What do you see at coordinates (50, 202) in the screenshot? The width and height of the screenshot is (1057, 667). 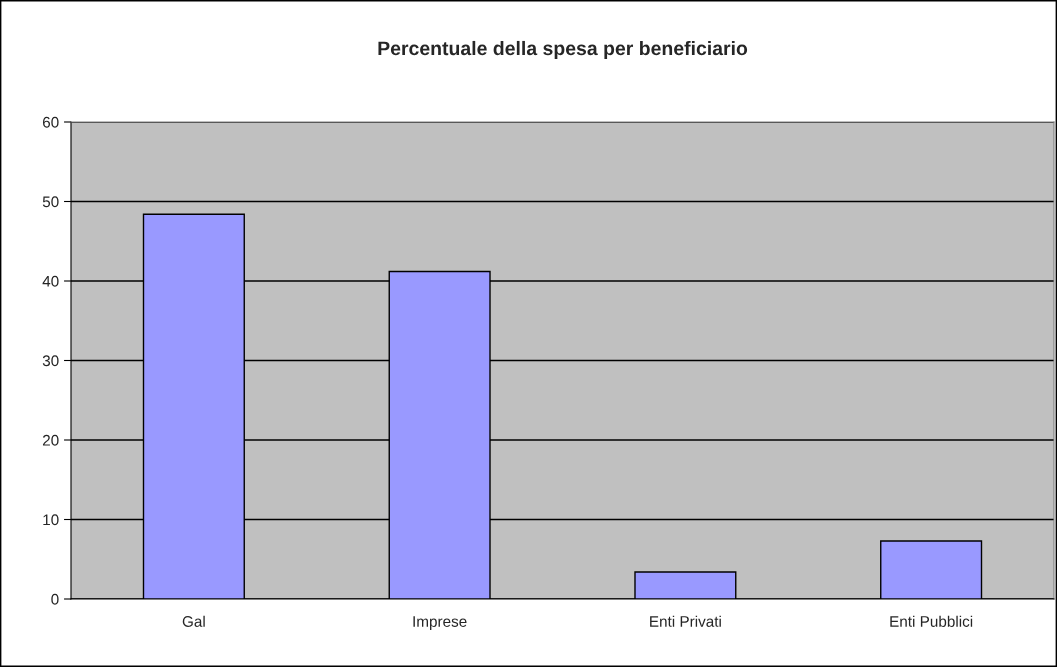 I see `y-tick-label: 50` at bounding box center [50, 202].